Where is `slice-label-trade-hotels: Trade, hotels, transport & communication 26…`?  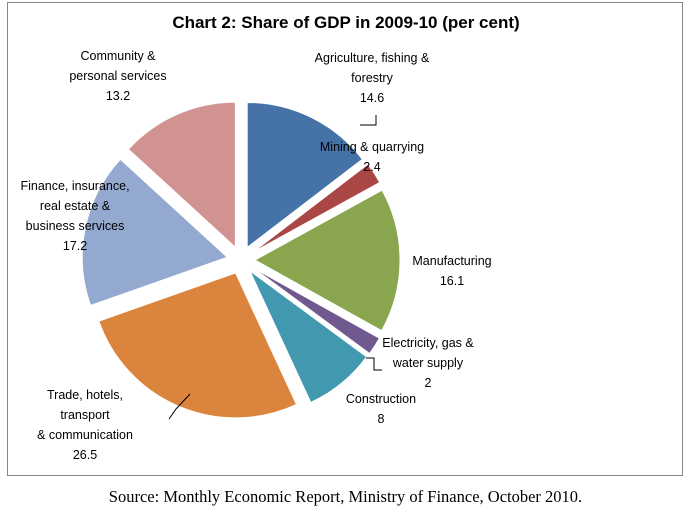 slice-label-trade-hotels: Trade, hotels, transport & communication 26… is located at coordinates (85, 425).